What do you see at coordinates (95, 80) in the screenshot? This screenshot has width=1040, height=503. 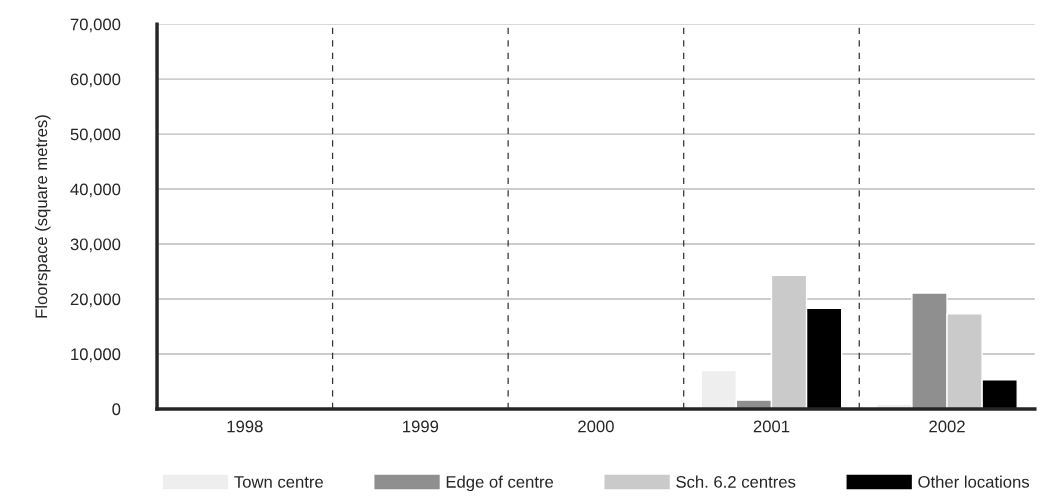 I see `y-tick-label: 60,000` at bounding box center [95, 80].